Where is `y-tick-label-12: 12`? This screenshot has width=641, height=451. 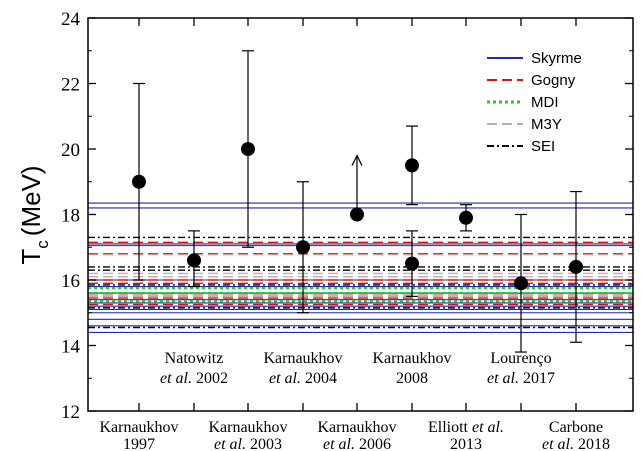 y-tick-label-12: 12 is located at coordinates (70, 412).